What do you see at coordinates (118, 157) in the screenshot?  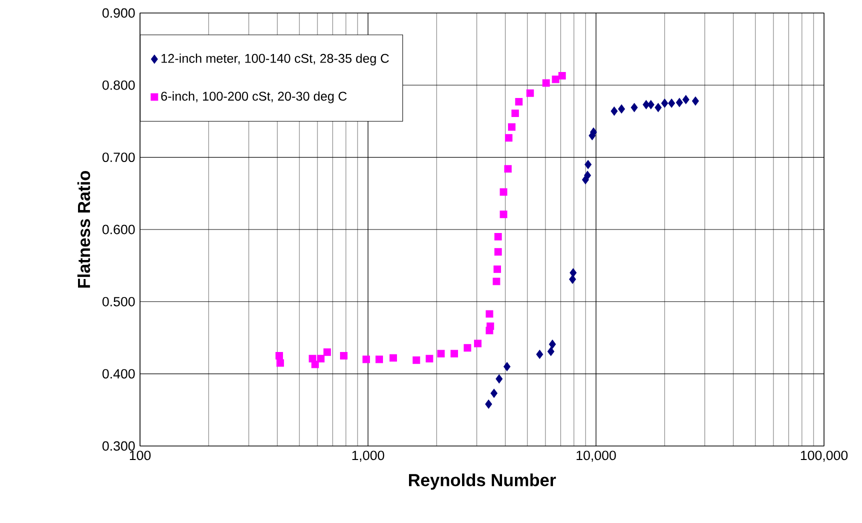 I see `y-tick-label: 0.700` at bounding box center [118, 157].